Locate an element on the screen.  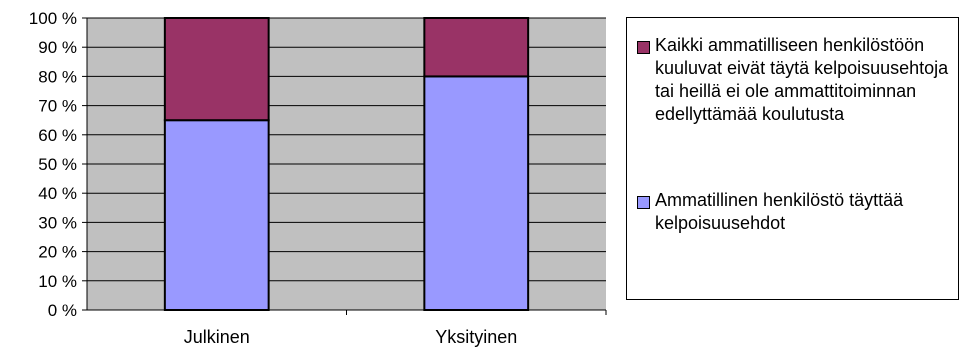
x-category-label: Yksityinen is located at coordinates (476, 337).